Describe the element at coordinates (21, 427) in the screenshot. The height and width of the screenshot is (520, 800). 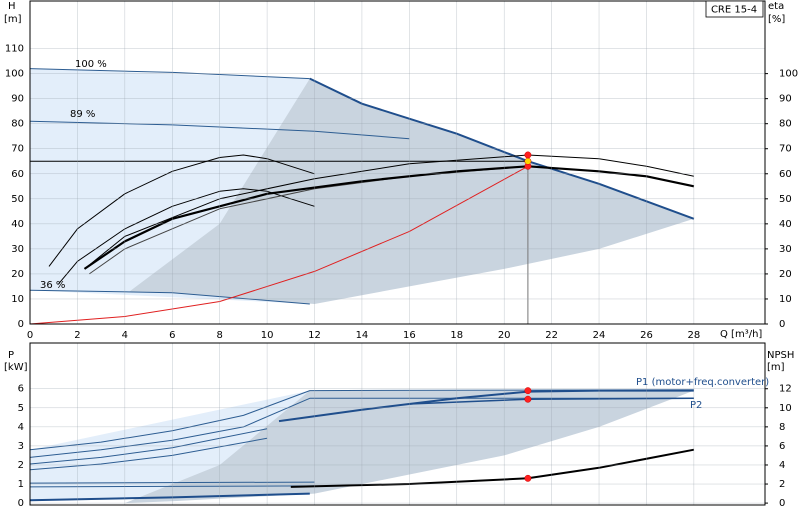
I see `y-tick-label: 4` at that location.